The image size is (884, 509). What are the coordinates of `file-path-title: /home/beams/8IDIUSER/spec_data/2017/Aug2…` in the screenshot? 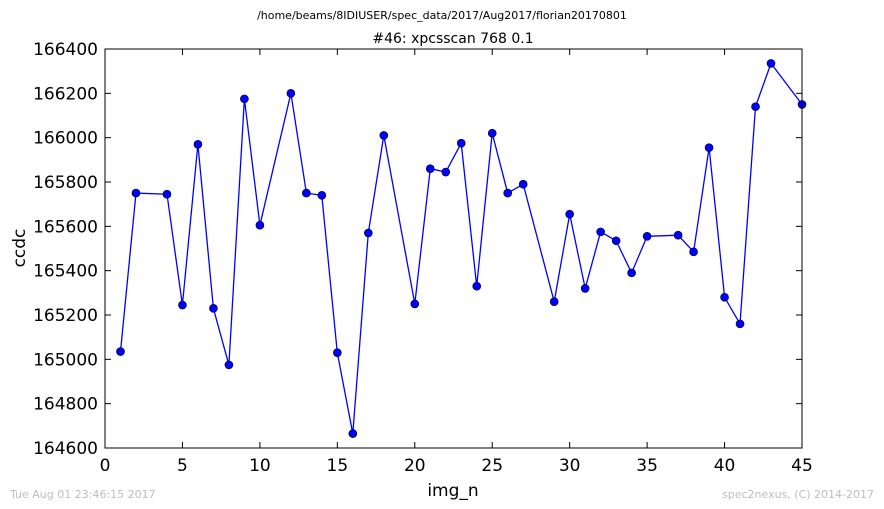 It's located at (442, 15).